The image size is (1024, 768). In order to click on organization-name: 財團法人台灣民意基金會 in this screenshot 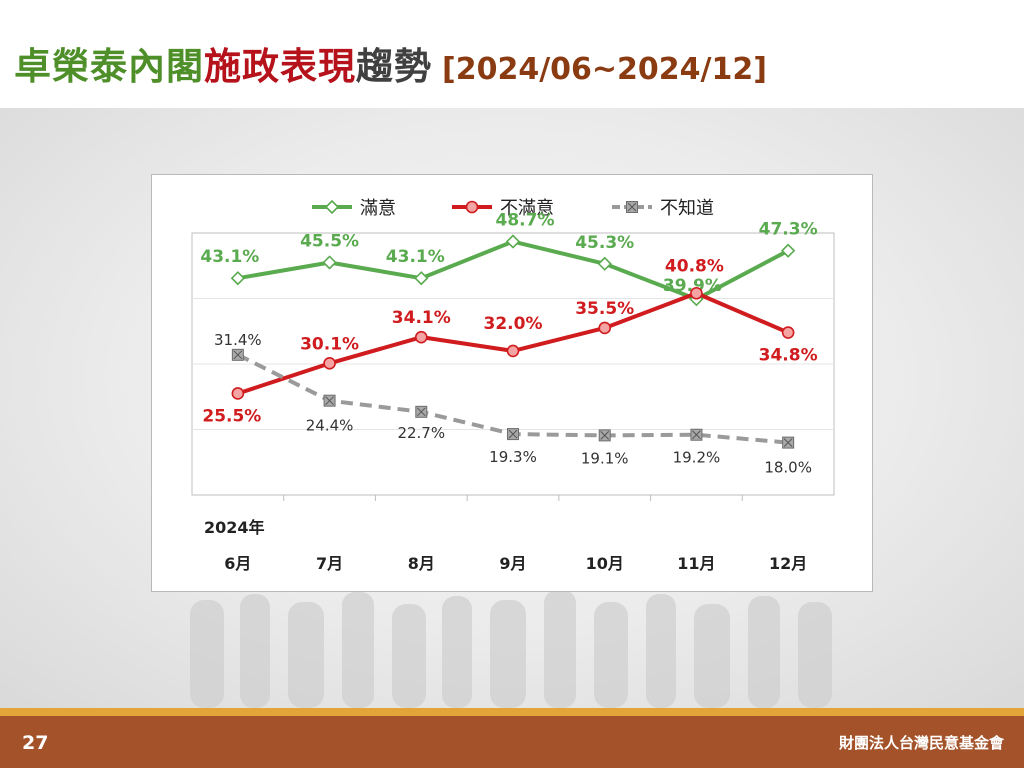, I will do `click(921, 742)`.